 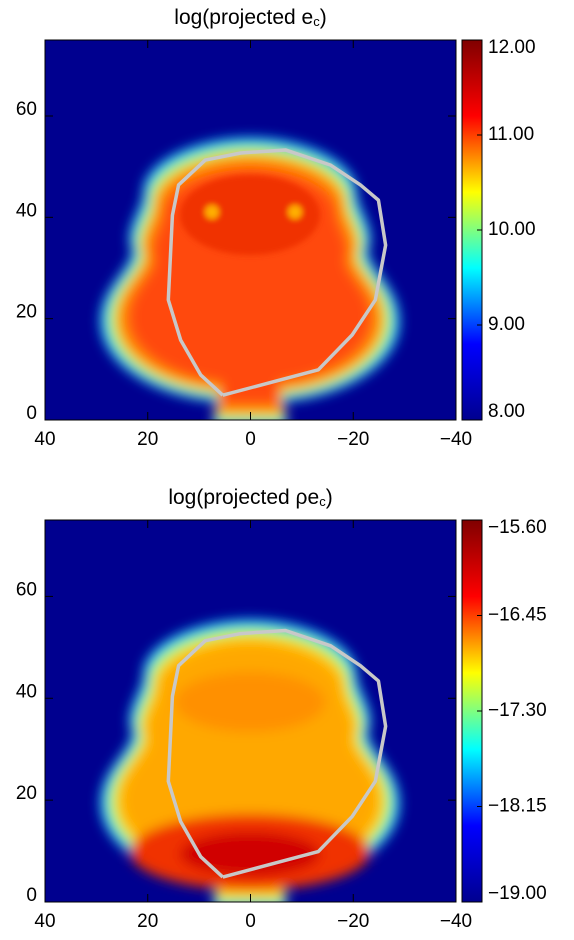 What do you see at coordinates (511, 134) in the screenshot?
I see `colorbar-tick-label: 11.00` at bounding box center [511, 134].